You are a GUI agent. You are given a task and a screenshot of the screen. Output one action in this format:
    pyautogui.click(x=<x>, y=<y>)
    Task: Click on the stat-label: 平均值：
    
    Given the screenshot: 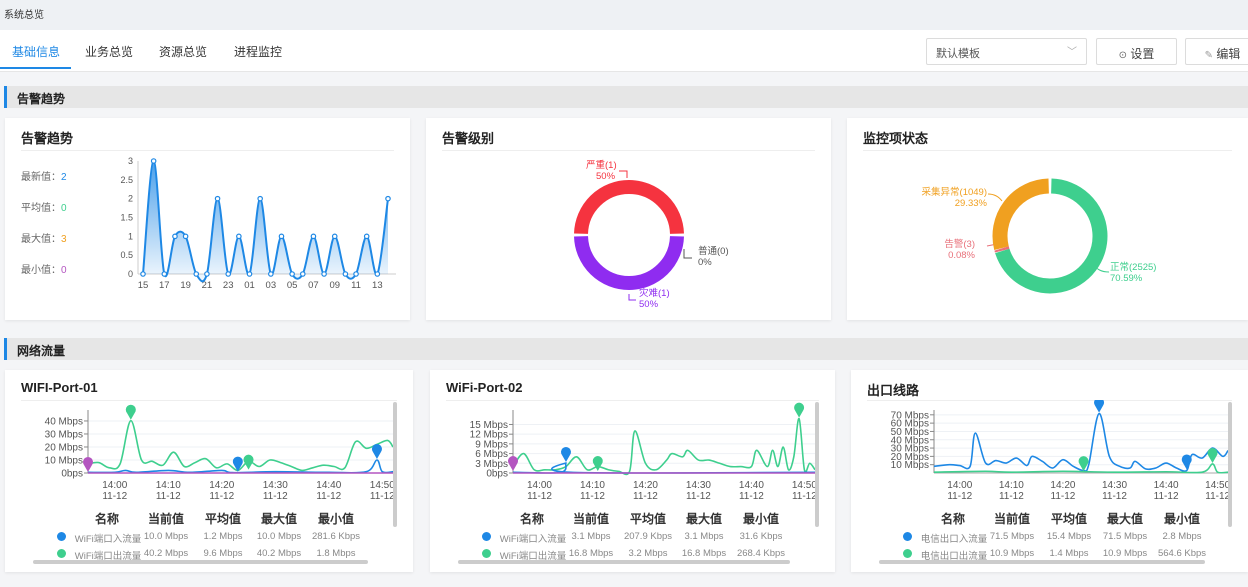 What is the action you would take?
    pyautogui.click(x=41, y=208)
    